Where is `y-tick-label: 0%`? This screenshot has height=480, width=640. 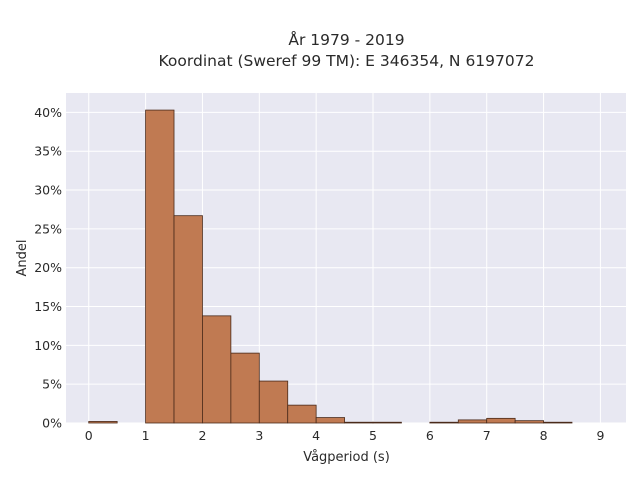 y-tick-label: 0% is located at coordinates (52, 423).